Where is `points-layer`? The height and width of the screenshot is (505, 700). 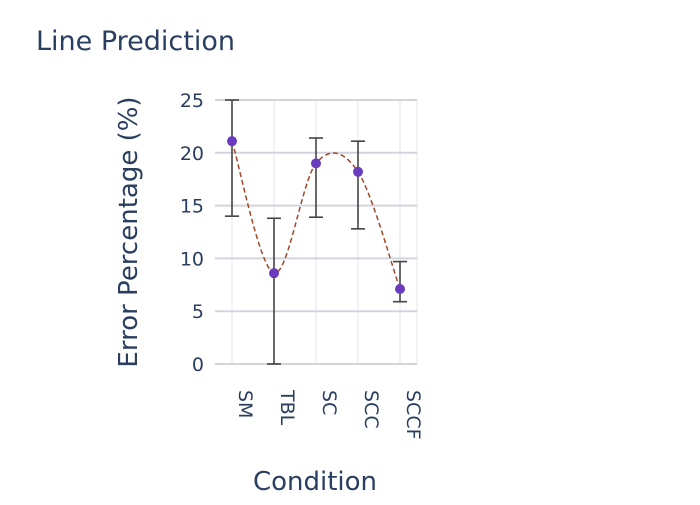 points-layer is located at coordinates (316, 215).